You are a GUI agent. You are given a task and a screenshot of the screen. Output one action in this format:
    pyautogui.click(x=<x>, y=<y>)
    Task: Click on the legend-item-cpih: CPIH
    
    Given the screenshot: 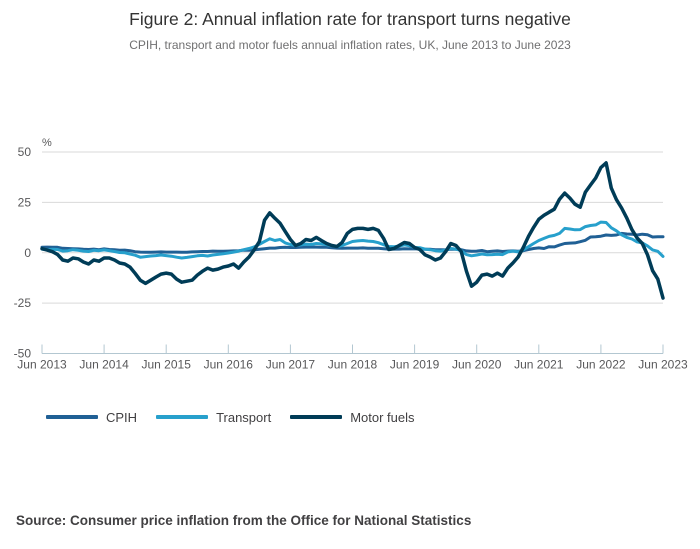 What is the action you would take?
    pyautogui.click(x=91, y=417)
    